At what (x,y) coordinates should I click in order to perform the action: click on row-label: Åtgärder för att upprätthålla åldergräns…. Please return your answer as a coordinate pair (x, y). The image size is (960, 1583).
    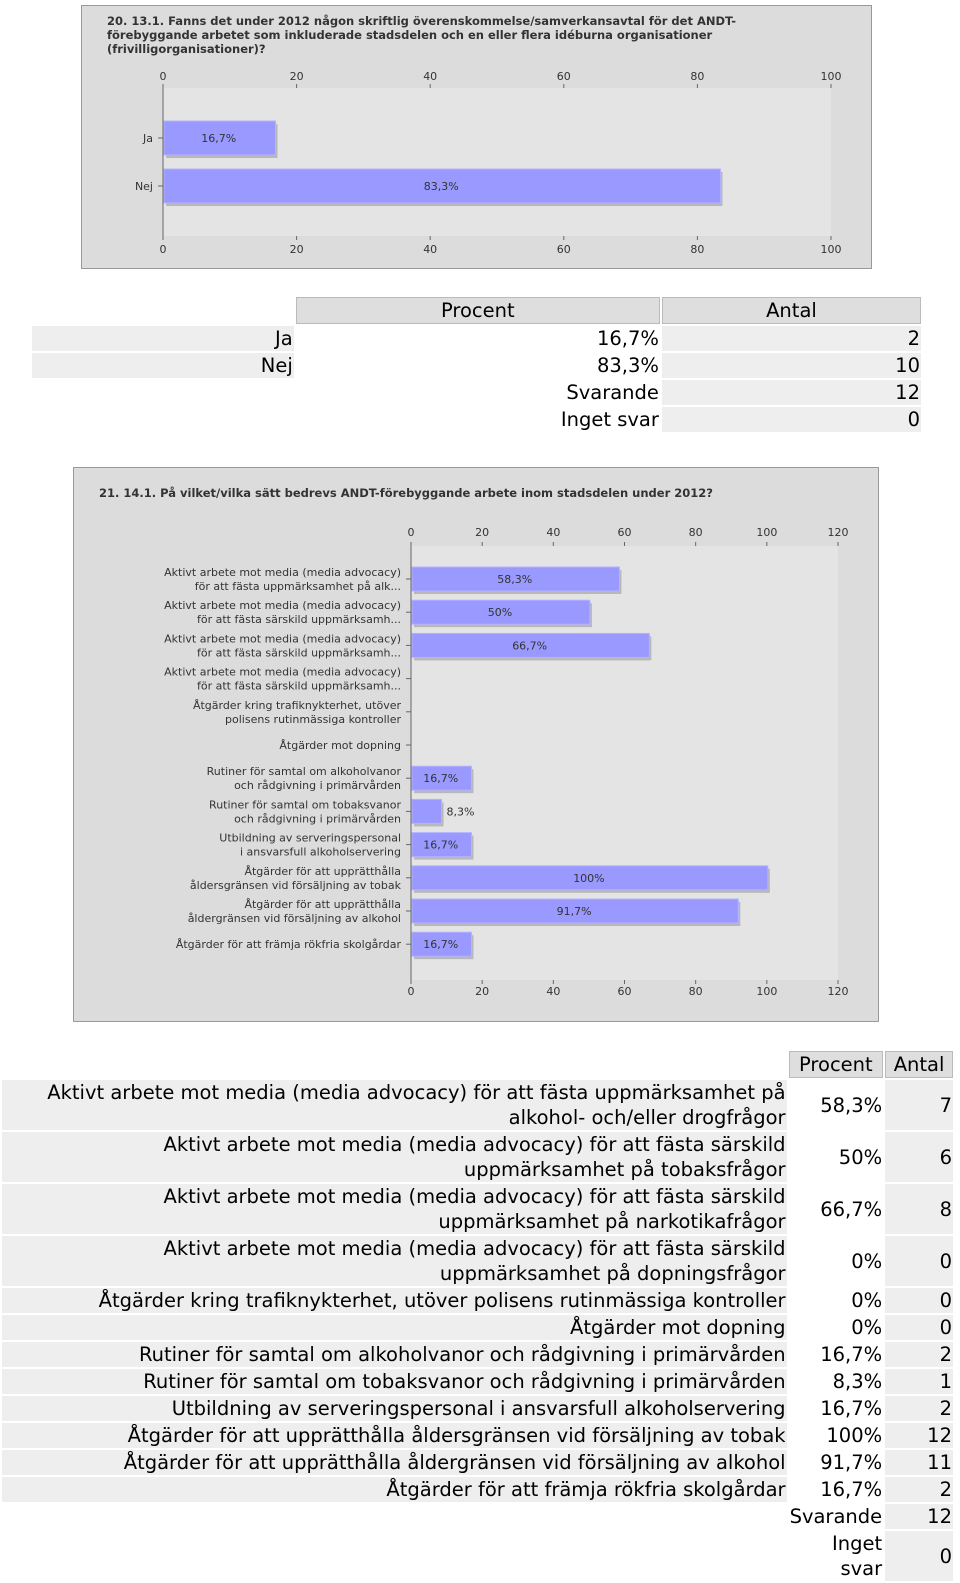
    Looking at the image, I should click on (394, 1462).